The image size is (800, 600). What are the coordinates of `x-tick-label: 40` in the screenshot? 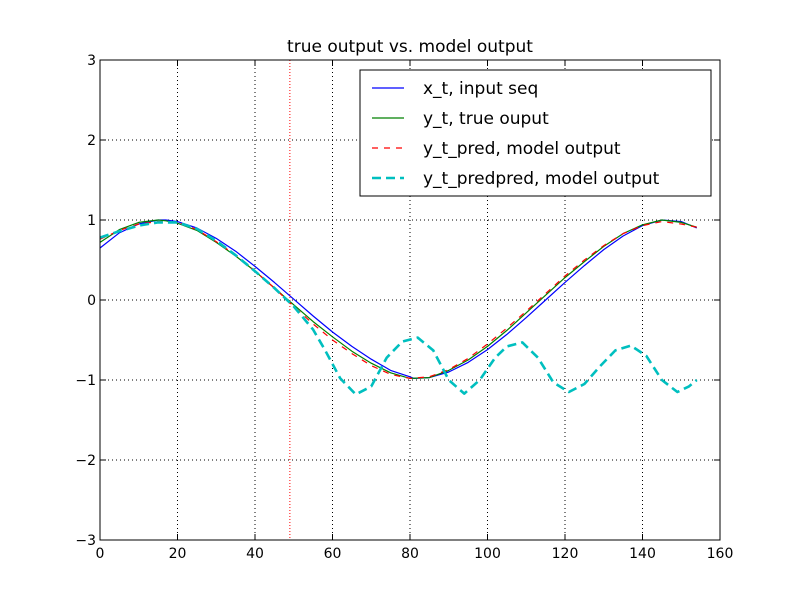 It's located at (255, 554).